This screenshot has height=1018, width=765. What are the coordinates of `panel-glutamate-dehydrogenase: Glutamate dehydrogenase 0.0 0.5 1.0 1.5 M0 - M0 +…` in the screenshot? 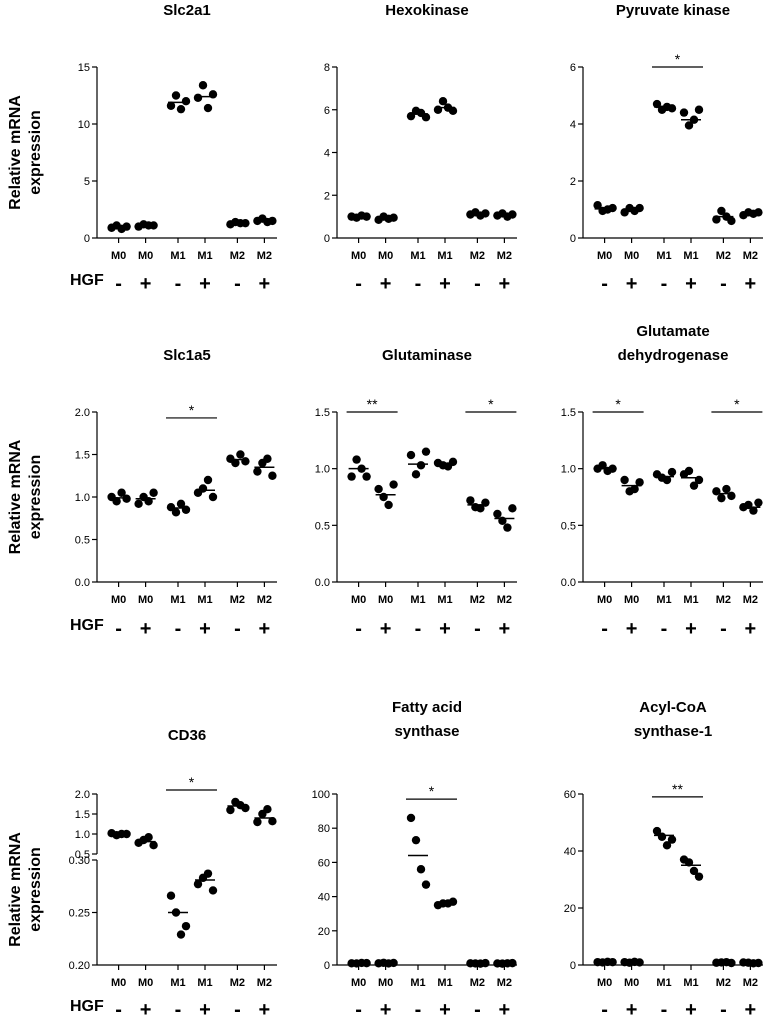 It's located at (662, 481).